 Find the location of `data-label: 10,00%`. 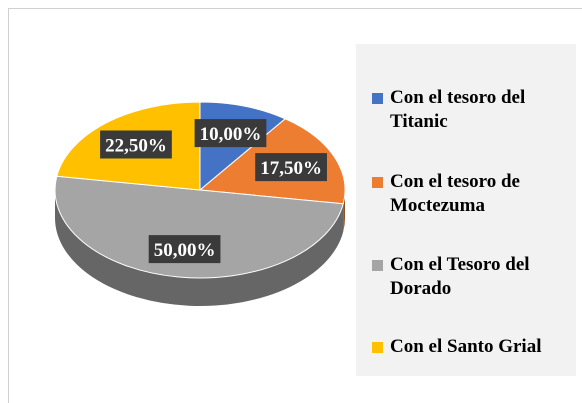

data-label: 10,00% is located at coordinates (230, 133).